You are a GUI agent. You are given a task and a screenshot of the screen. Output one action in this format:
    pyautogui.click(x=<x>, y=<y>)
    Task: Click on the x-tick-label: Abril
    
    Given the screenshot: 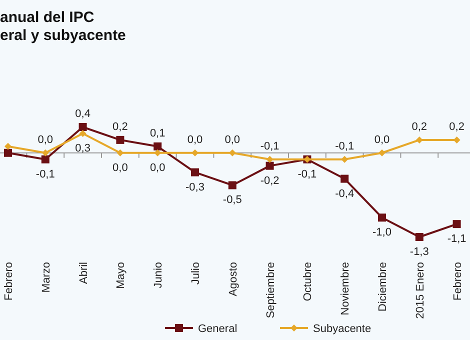 What is the action you would take?
    pyautogui.click(x=84, y=273)
    